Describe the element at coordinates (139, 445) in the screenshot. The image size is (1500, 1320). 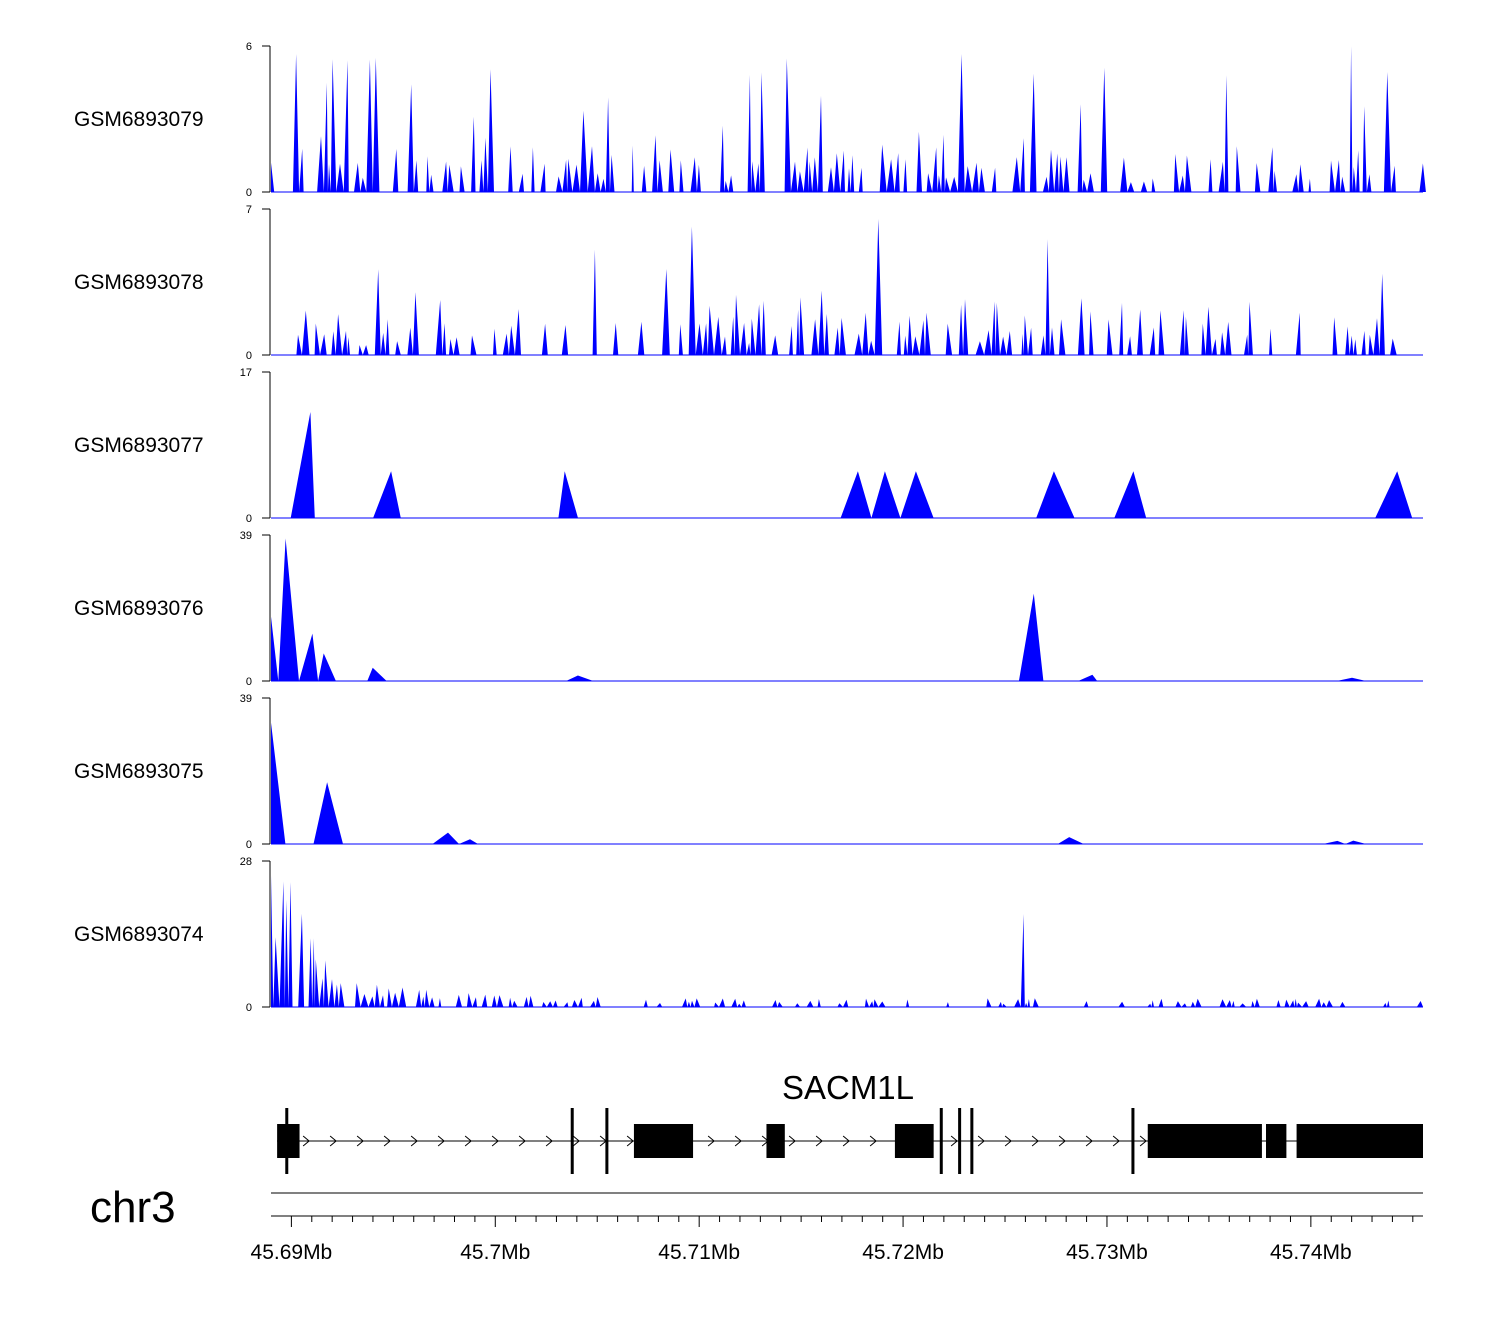
I see `track-label: GSM6893077` at that location.